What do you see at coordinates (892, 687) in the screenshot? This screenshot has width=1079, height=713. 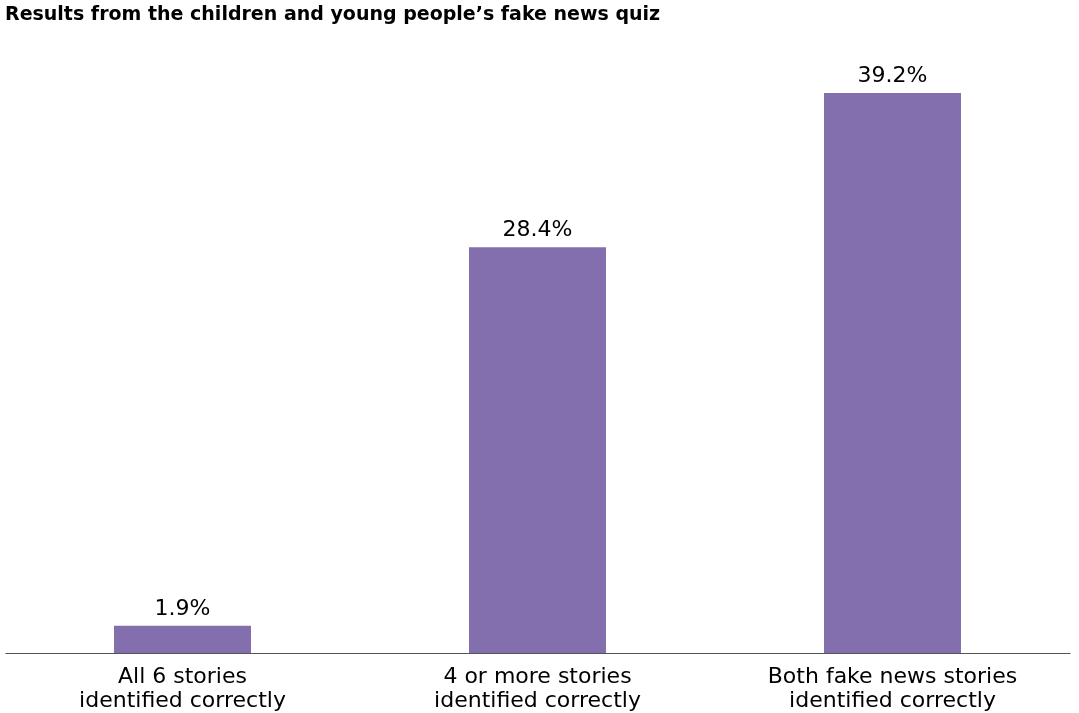 I see `x-tick-label: Both fake news stories identified correctly` at bounding box center [892, 687].